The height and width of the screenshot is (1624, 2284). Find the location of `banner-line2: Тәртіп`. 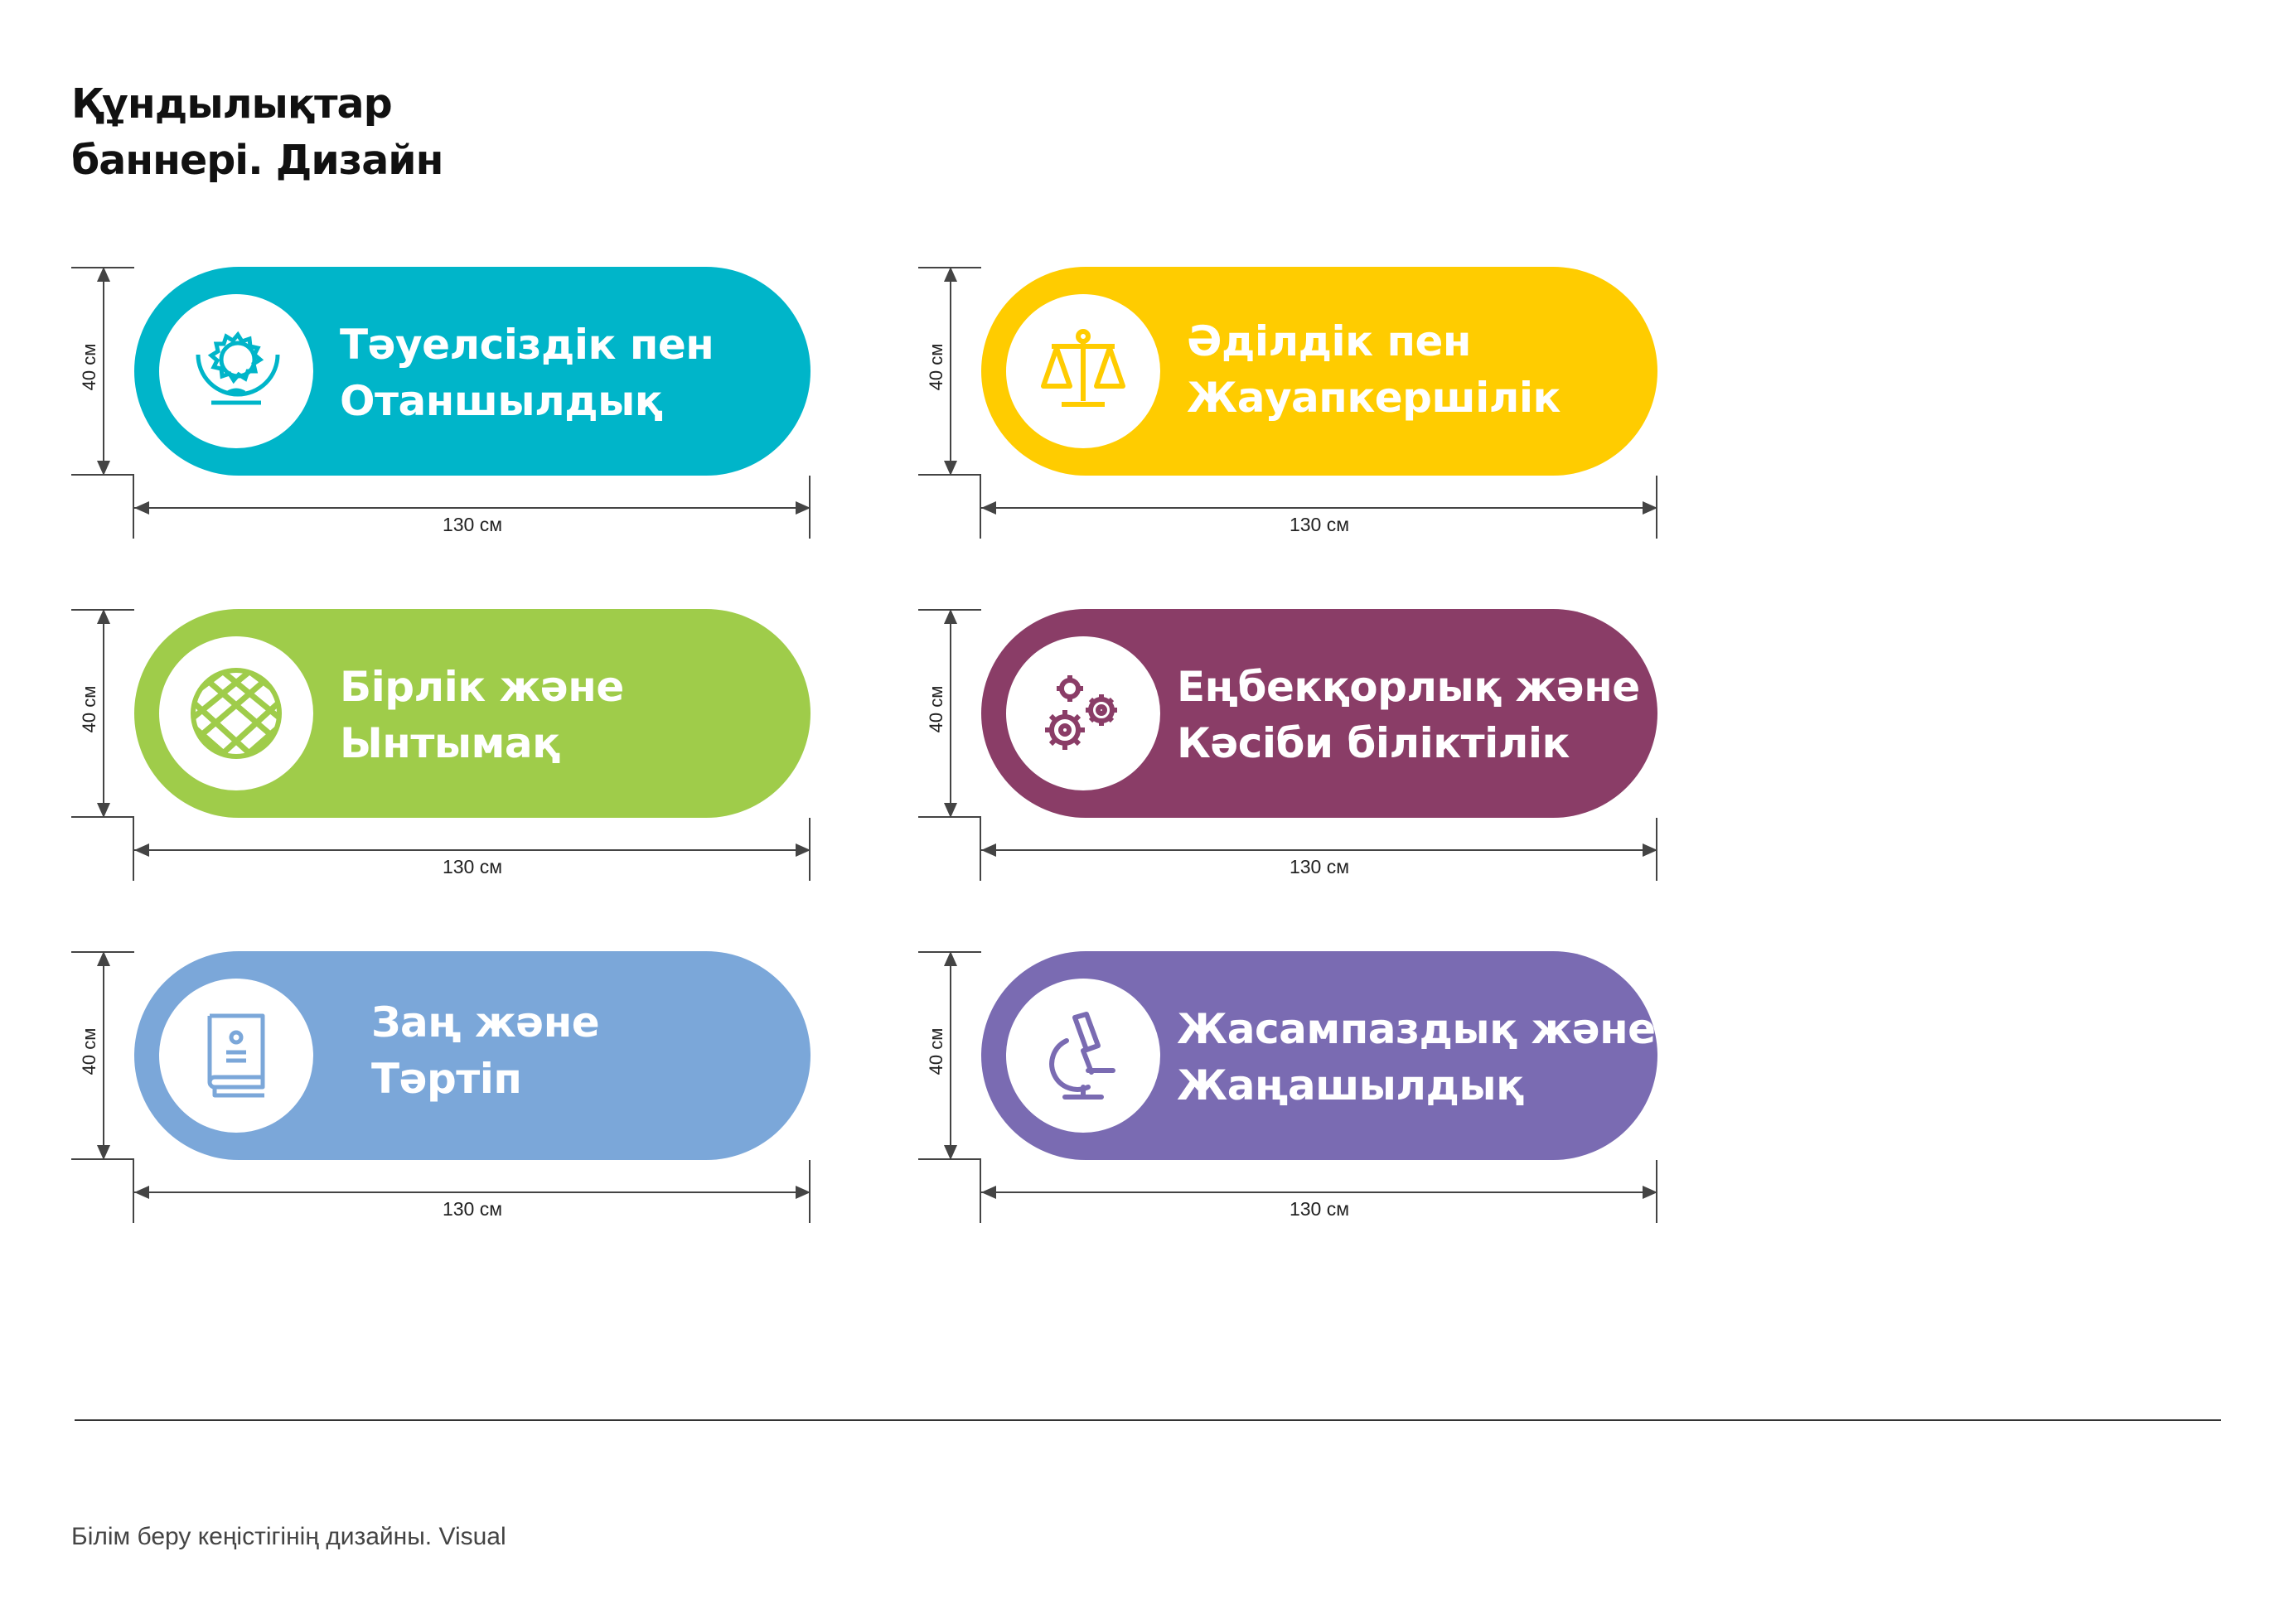

banner-line2: Тәртіп is located at coordinates (446, 1079).